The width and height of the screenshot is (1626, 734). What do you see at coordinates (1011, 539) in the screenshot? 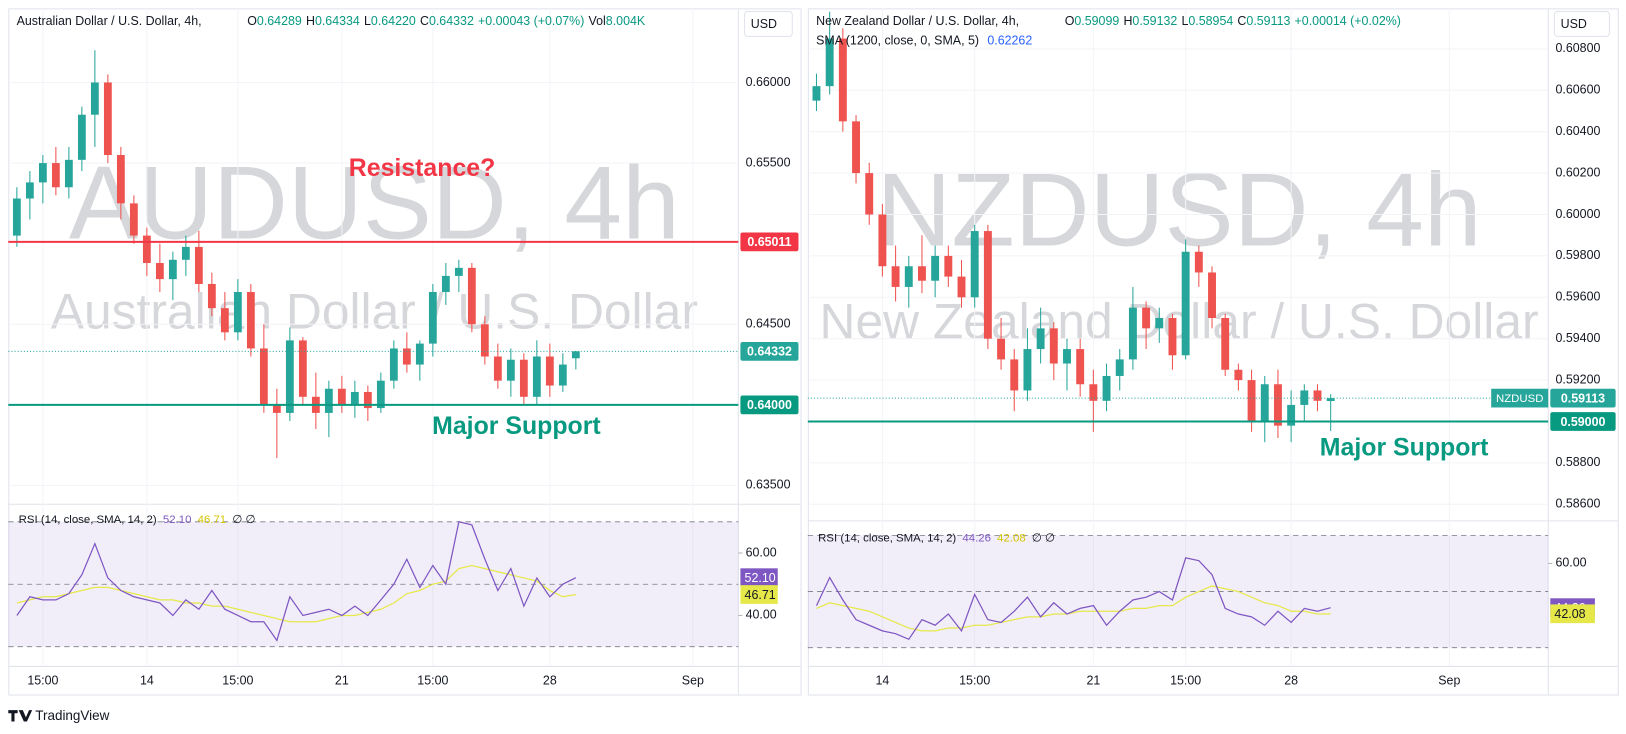
I see `rsi-legend-sma: 42.08` at bounding box center [1011, 539].